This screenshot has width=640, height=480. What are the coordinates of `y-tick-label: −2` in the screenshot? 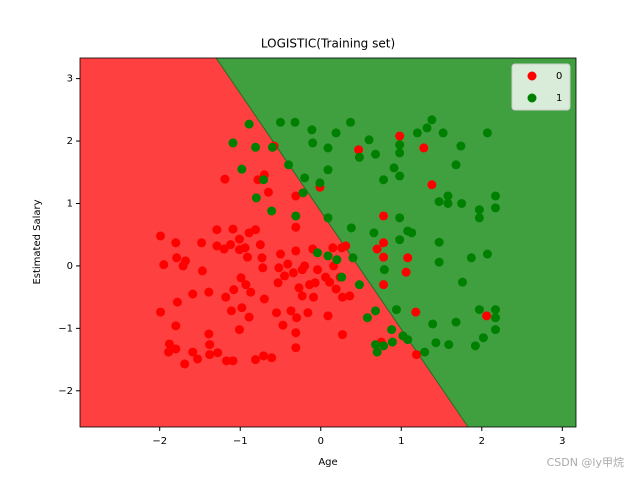 It's located at (65, 391).